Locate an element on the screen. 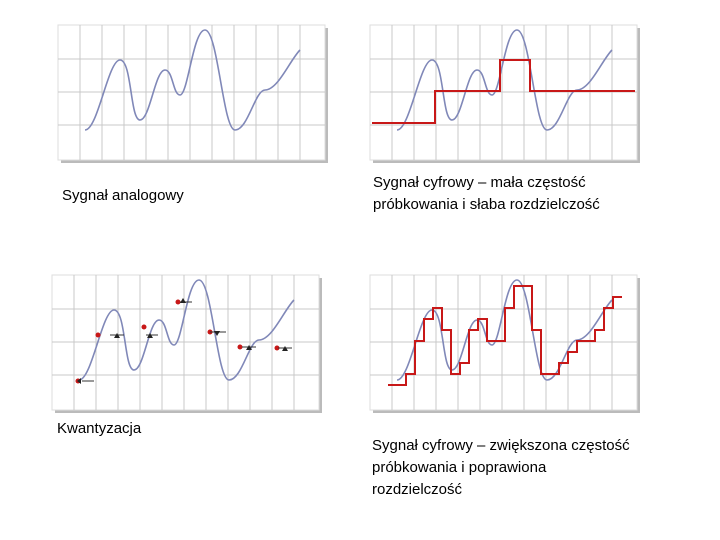 The height and width of the screenshot is (540, 720). caption: rozdzielczość is located at coordinates (417, 489).